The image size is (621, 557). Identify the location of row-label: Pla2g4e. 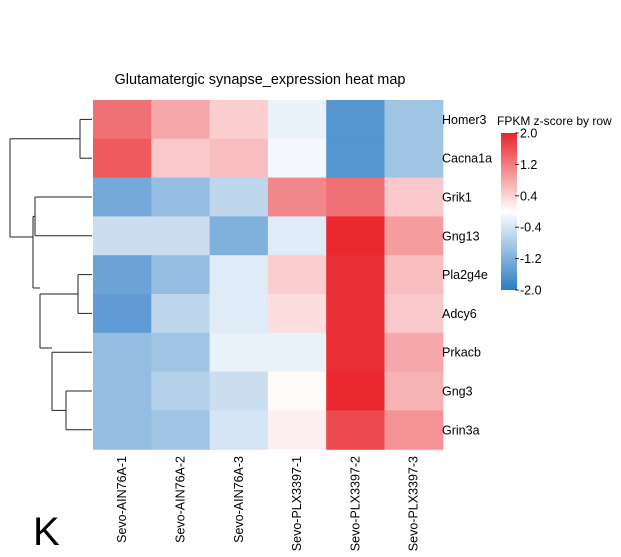
(465, 275).